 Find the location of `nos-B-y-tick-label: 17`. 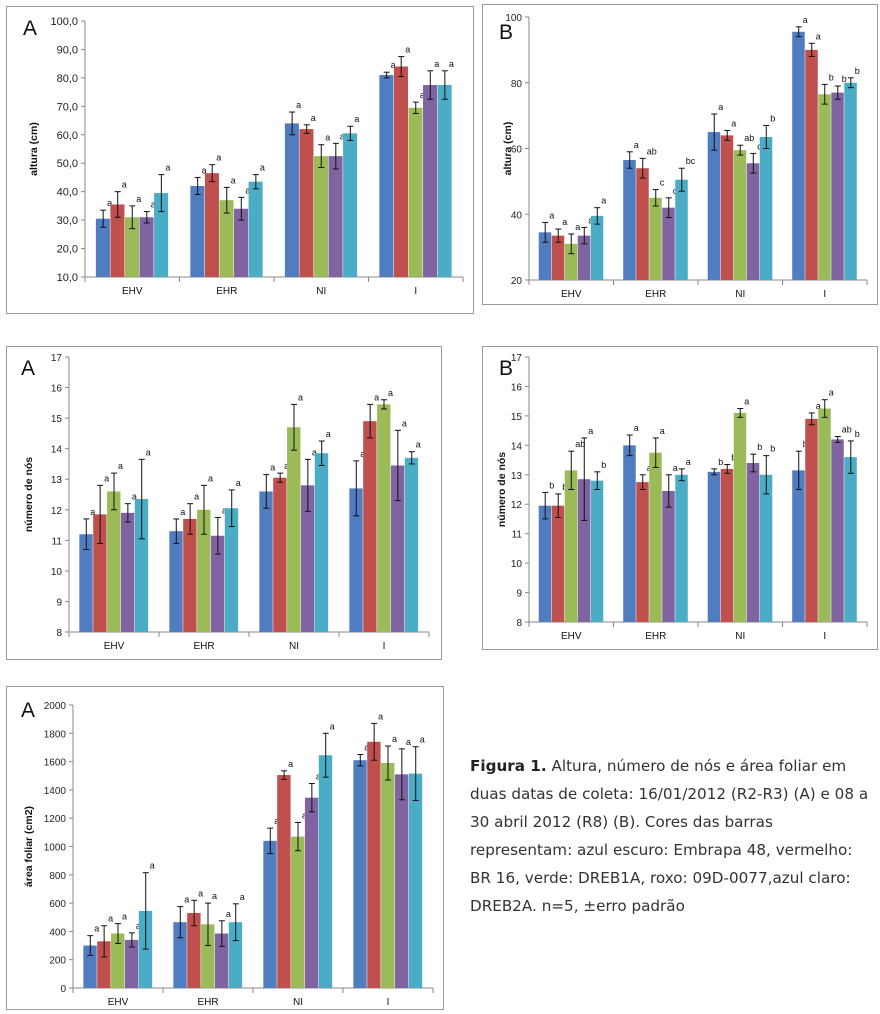

nos-B-y-tick-label: 17 is located at coordinates (517, 358).